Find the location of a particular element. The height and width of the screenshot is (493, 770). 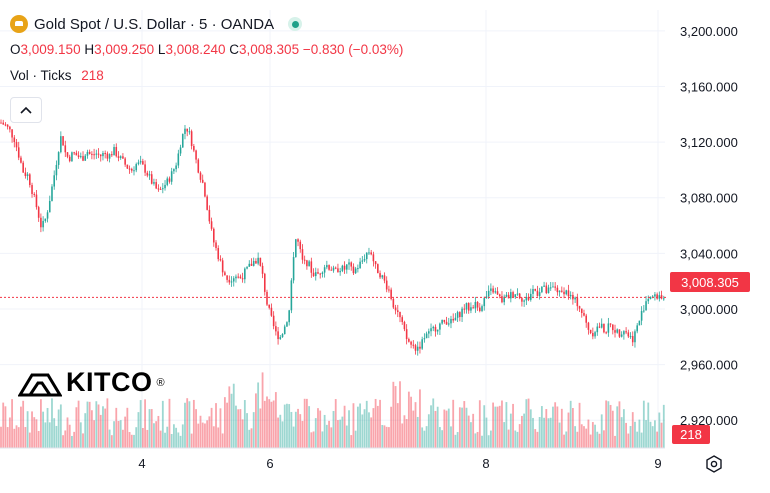

symbol-title: Gold Spot / U.S. Dollar · 5 · OANDA is located at coordinates (154, 24).